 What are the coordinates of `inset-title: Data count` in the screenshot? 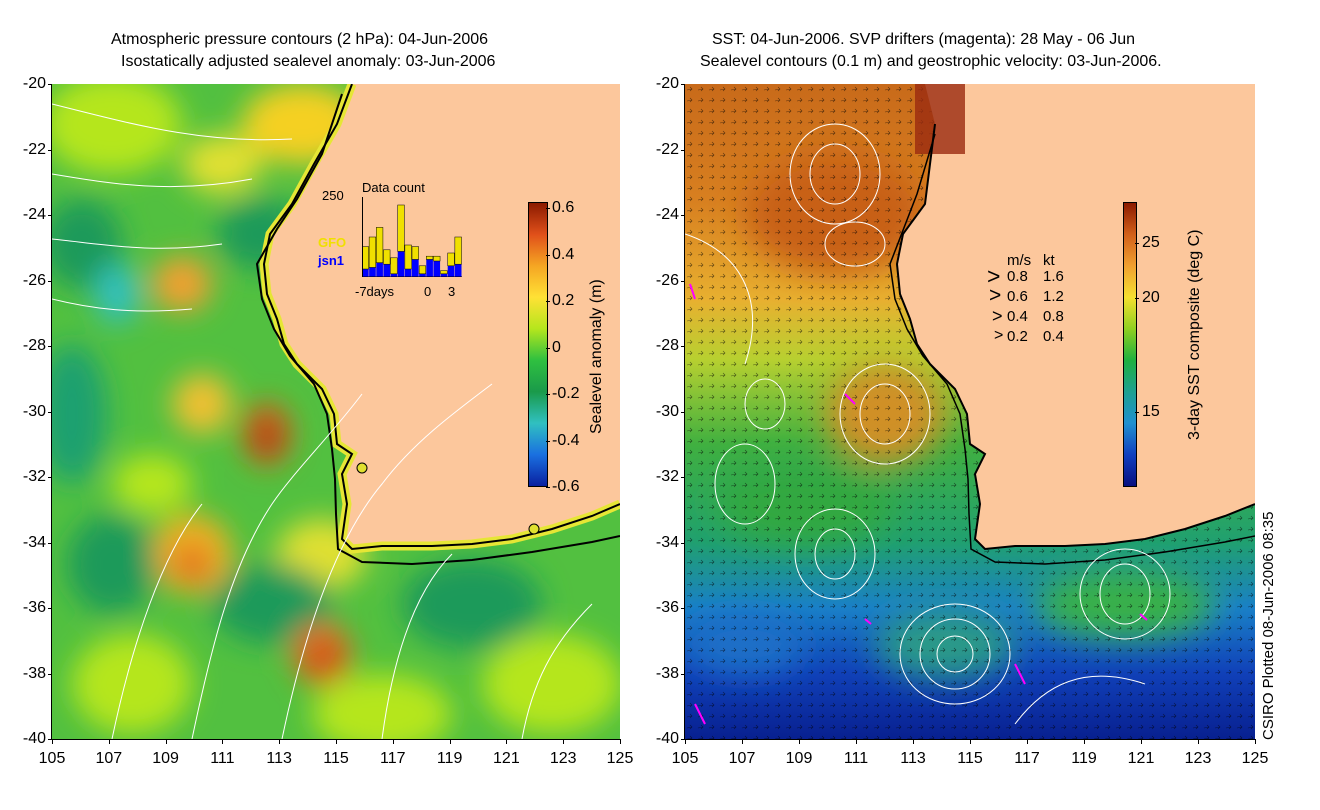 It's located at (393, 187).